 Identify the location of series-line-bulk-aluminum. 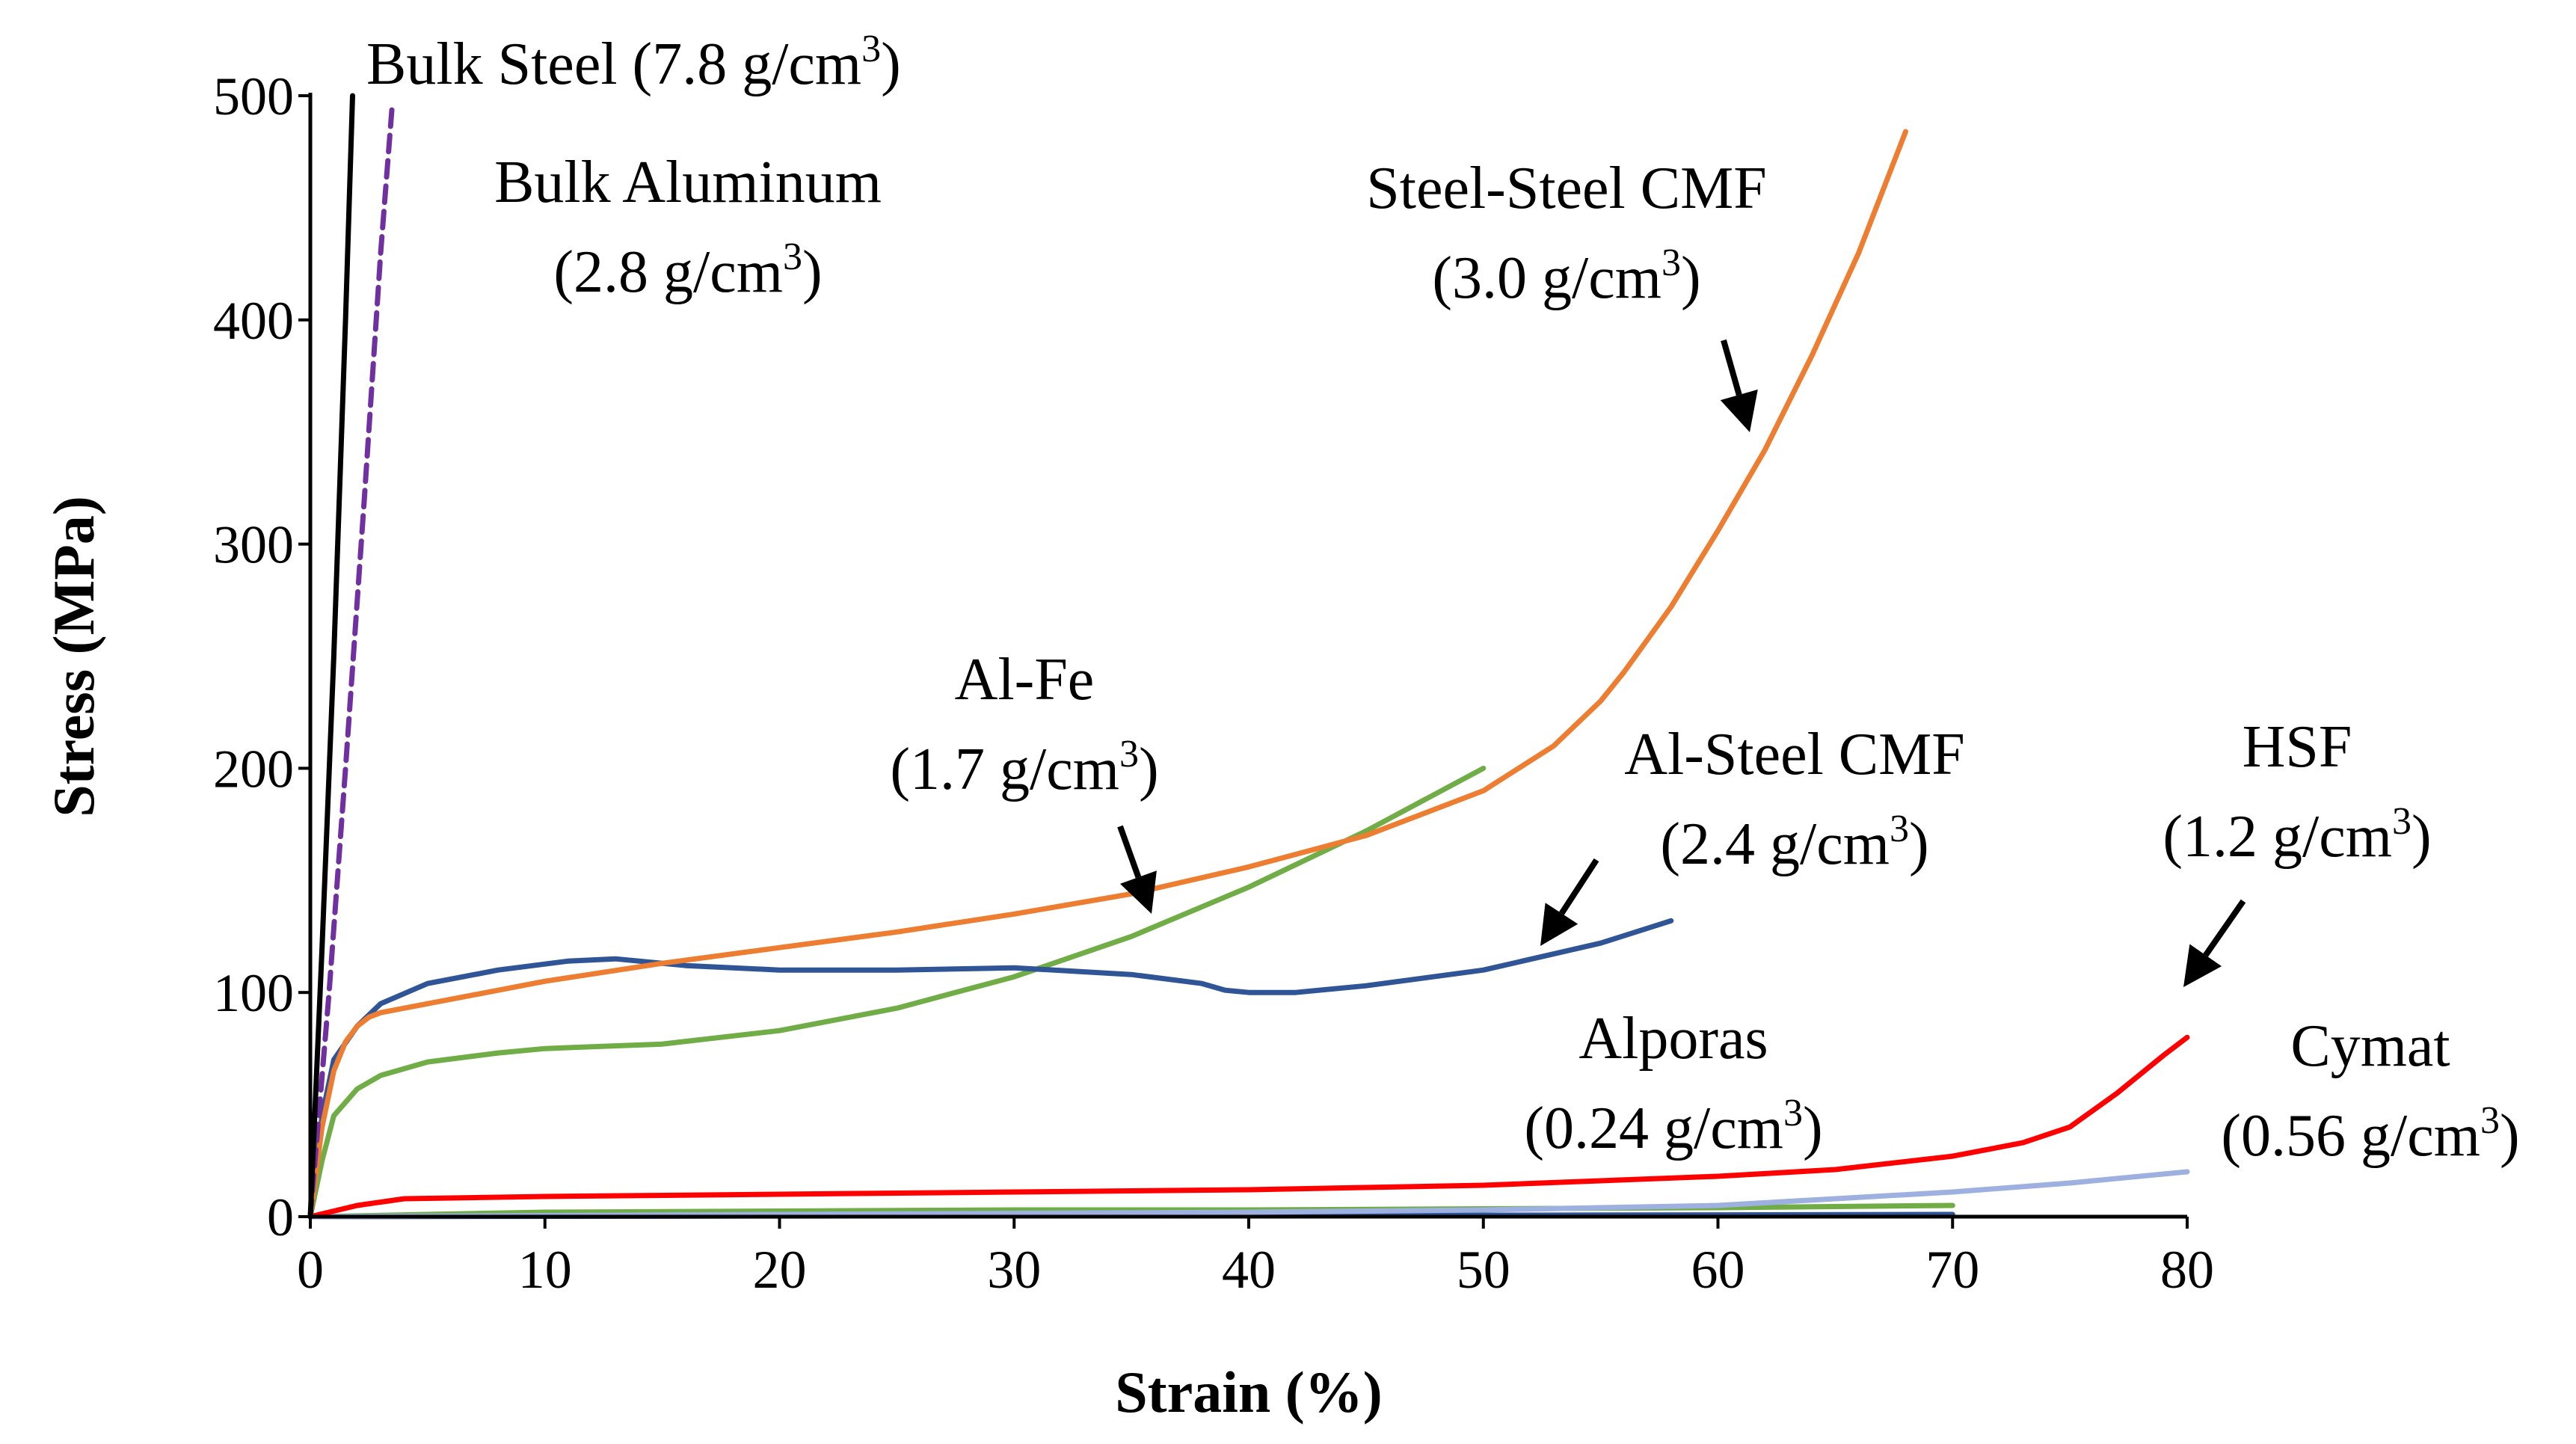
(351, 659).